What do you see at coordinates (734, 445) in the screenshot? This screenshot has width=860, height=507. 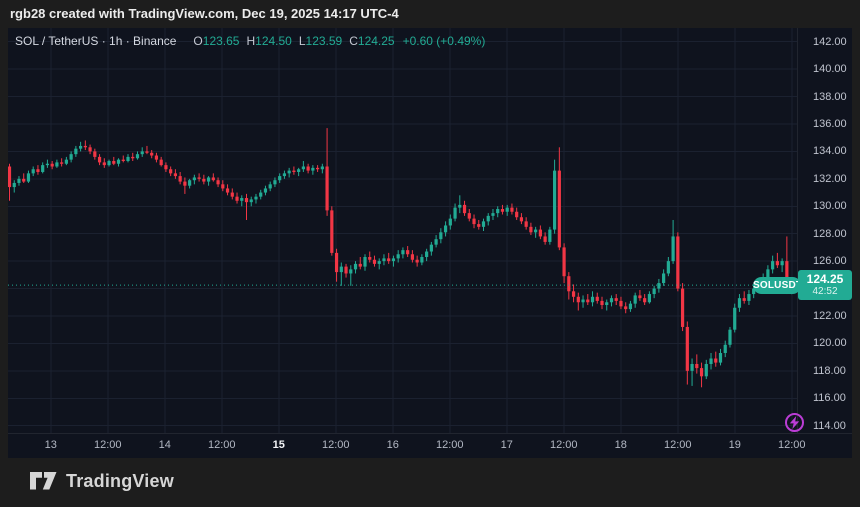 I see `time-axis-label: 19` at bounding box center [734, 445].